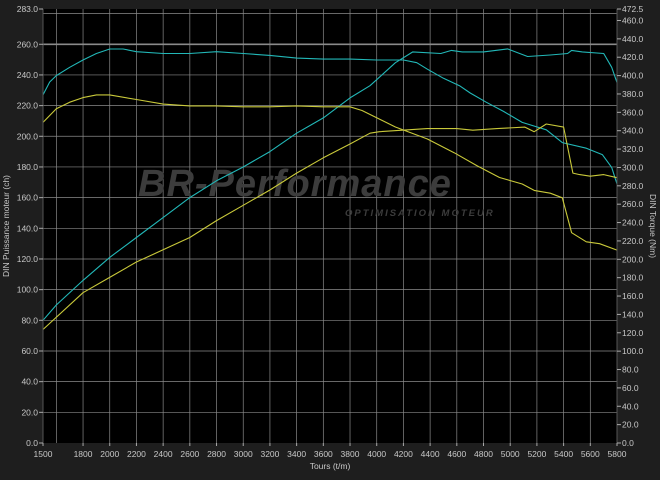  What do you see at coordinates (617, 454) in the screenshot?
I see `x-tick-label: 5800` at bounding box center [617, 454].